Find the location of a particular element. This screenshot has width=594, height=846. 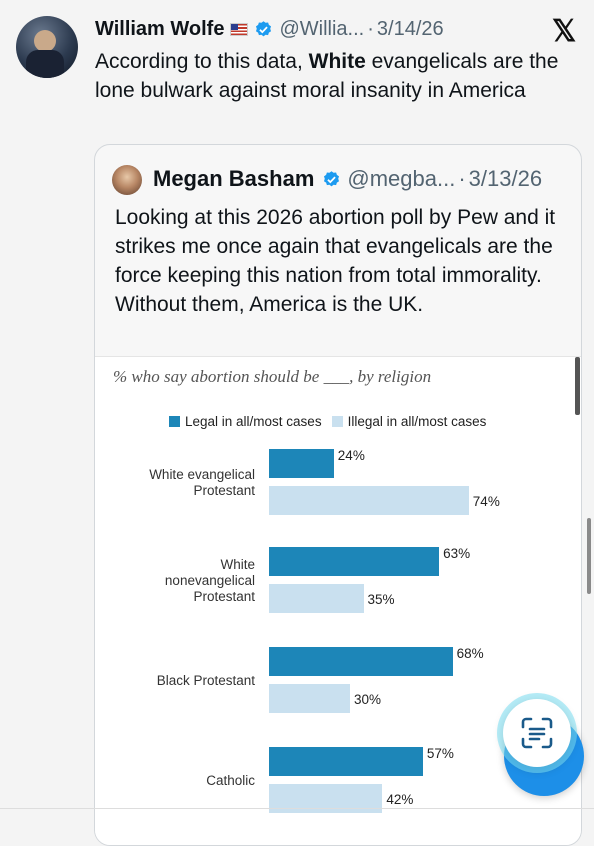

data-label: 30% is located at coordinates (368, 699).